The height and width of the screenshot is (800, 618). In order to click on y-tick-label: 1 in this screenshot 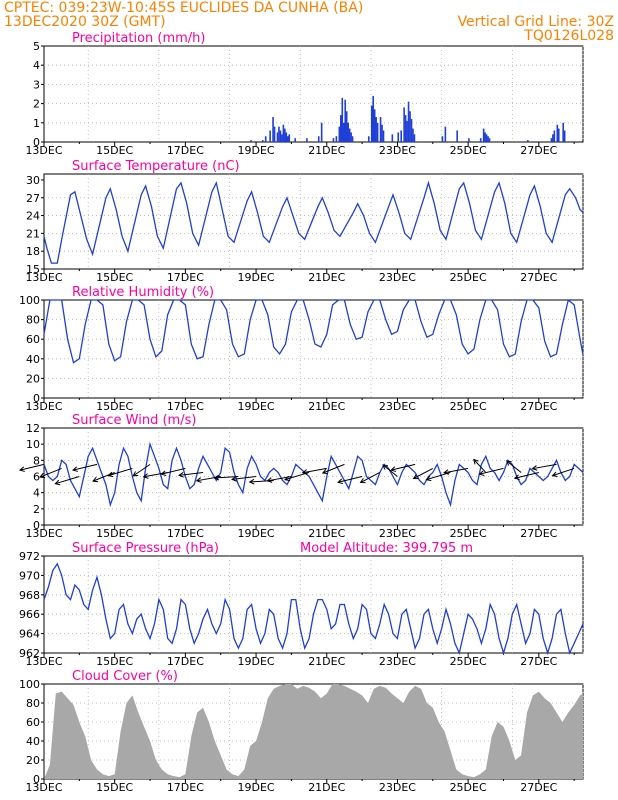, I will do `click(36, 123)`.